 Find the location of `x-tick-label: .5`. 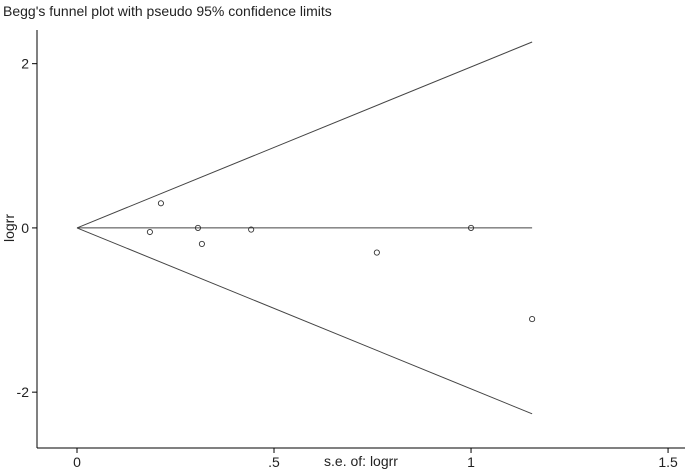

x-tick-label: .5 is located at coordinates (274, 462).